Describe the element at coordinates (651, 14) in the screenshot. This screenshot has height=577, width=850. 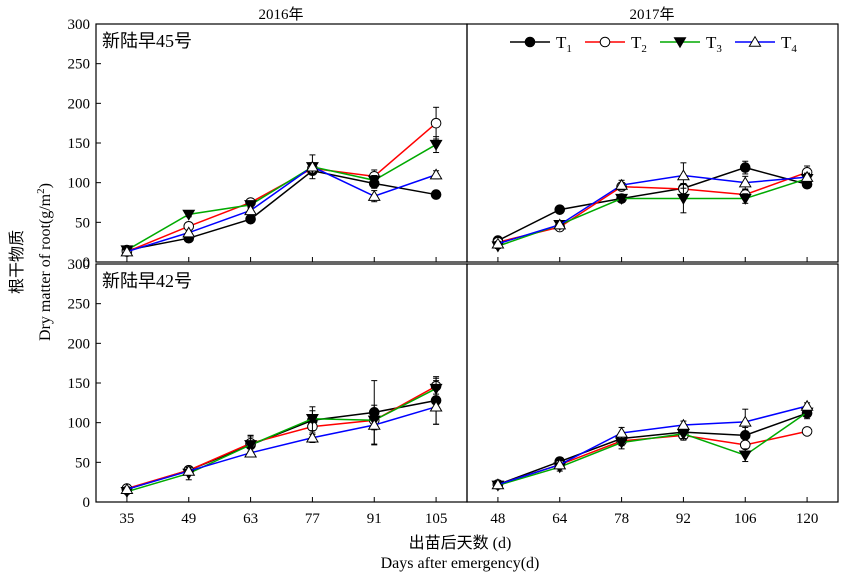
I see `year-label-2017: 2017年` at that location.